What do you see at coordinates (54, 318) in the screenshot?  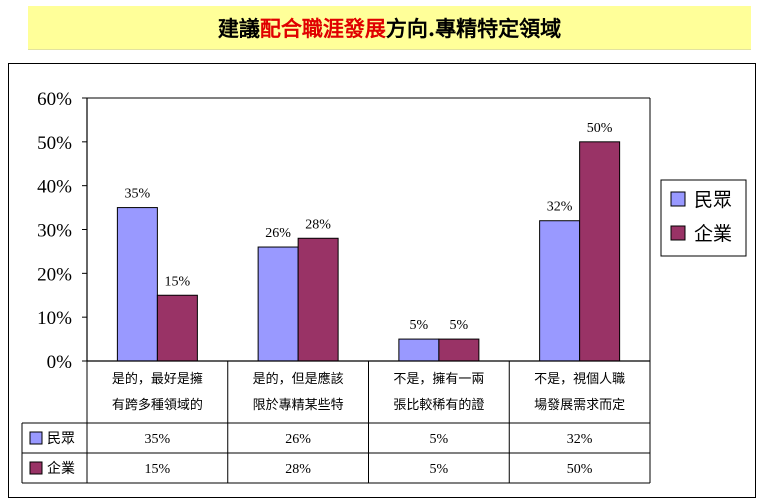 I see `y-tick-label: 10%` at bounding box center [54, 318].